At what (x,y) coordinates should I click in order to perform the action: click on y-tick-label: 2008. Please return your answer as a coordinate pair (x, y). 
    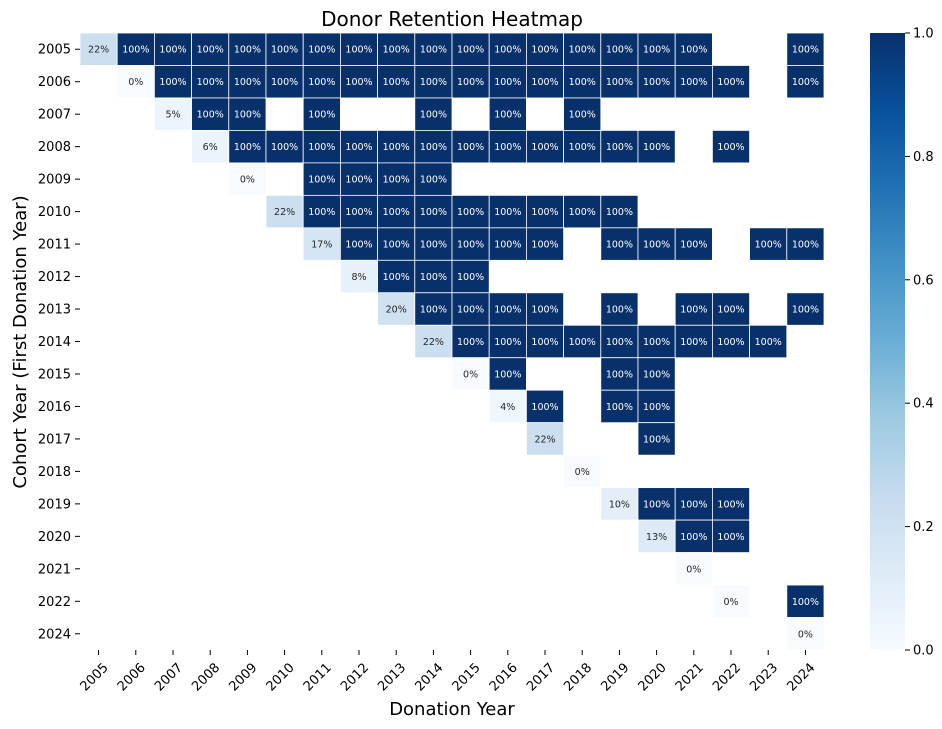
    Looking at the image, I should click on (54, 147).